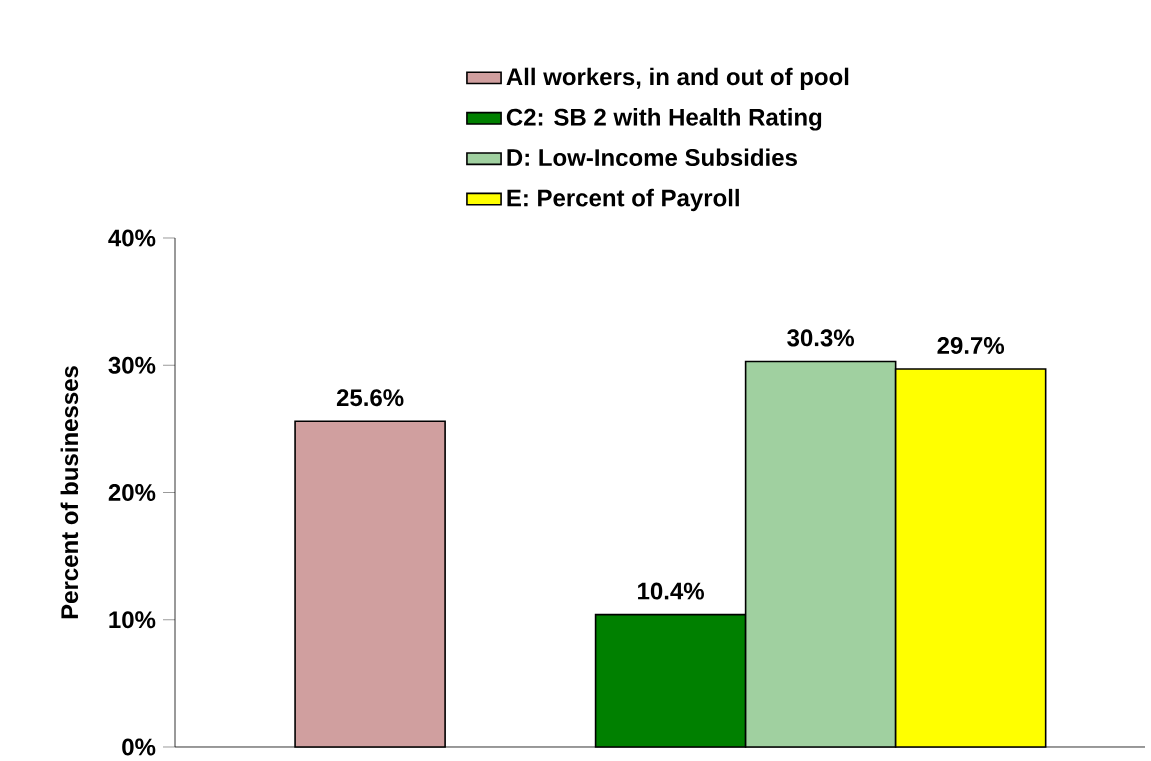  What do you see at coordinates (132, 238) in the screenshot?
I see `y-tick-label: 40%` at bounding box center [132, 238].